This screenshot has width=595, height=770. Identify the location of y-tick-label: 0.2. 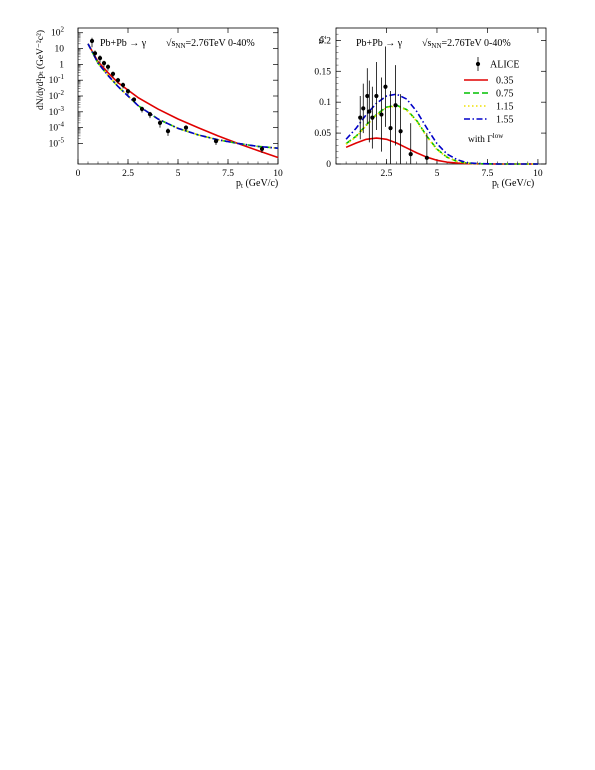
(325, 41).